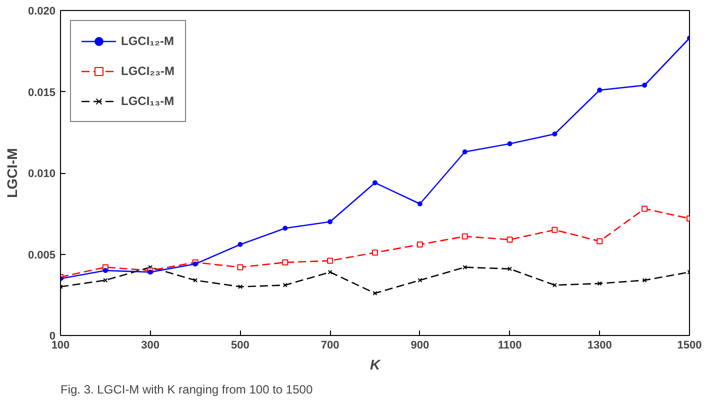 The height and width of the screenshot is (401, 709). What do you see at coordinates (420, 346) in the screenshot?
I see `x-tick-label: 900` at bounding box center [420, 346].